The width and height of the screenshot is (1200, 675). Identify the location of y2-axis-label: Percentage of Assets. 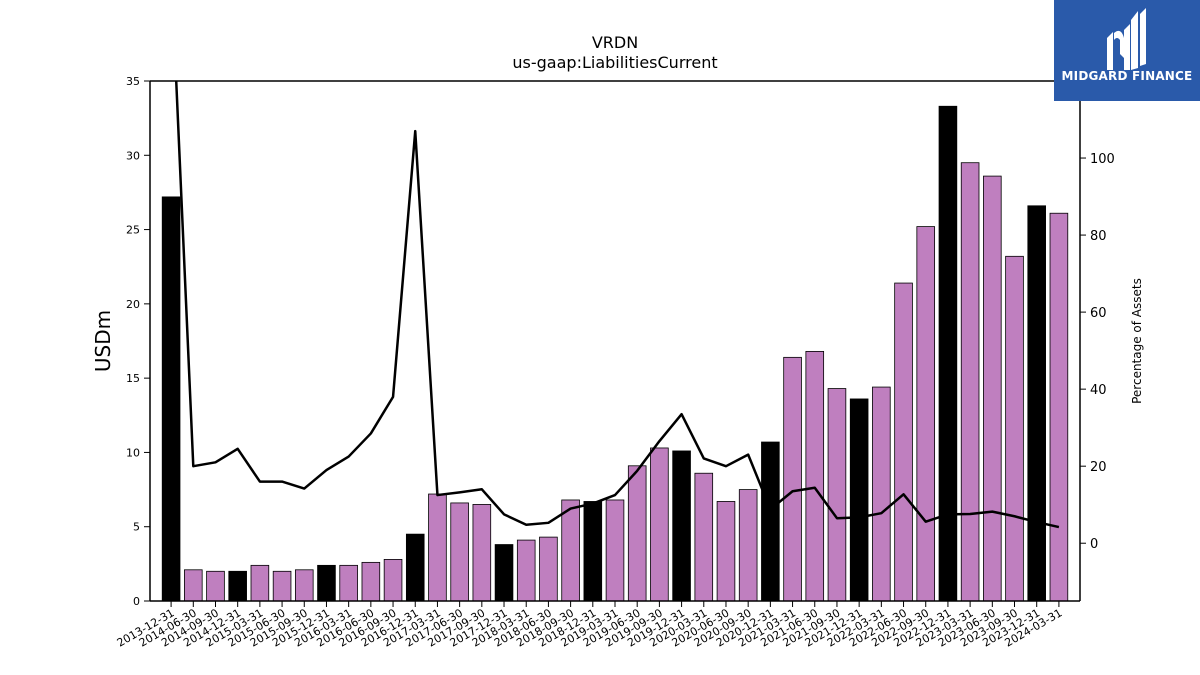
(1137, 341).